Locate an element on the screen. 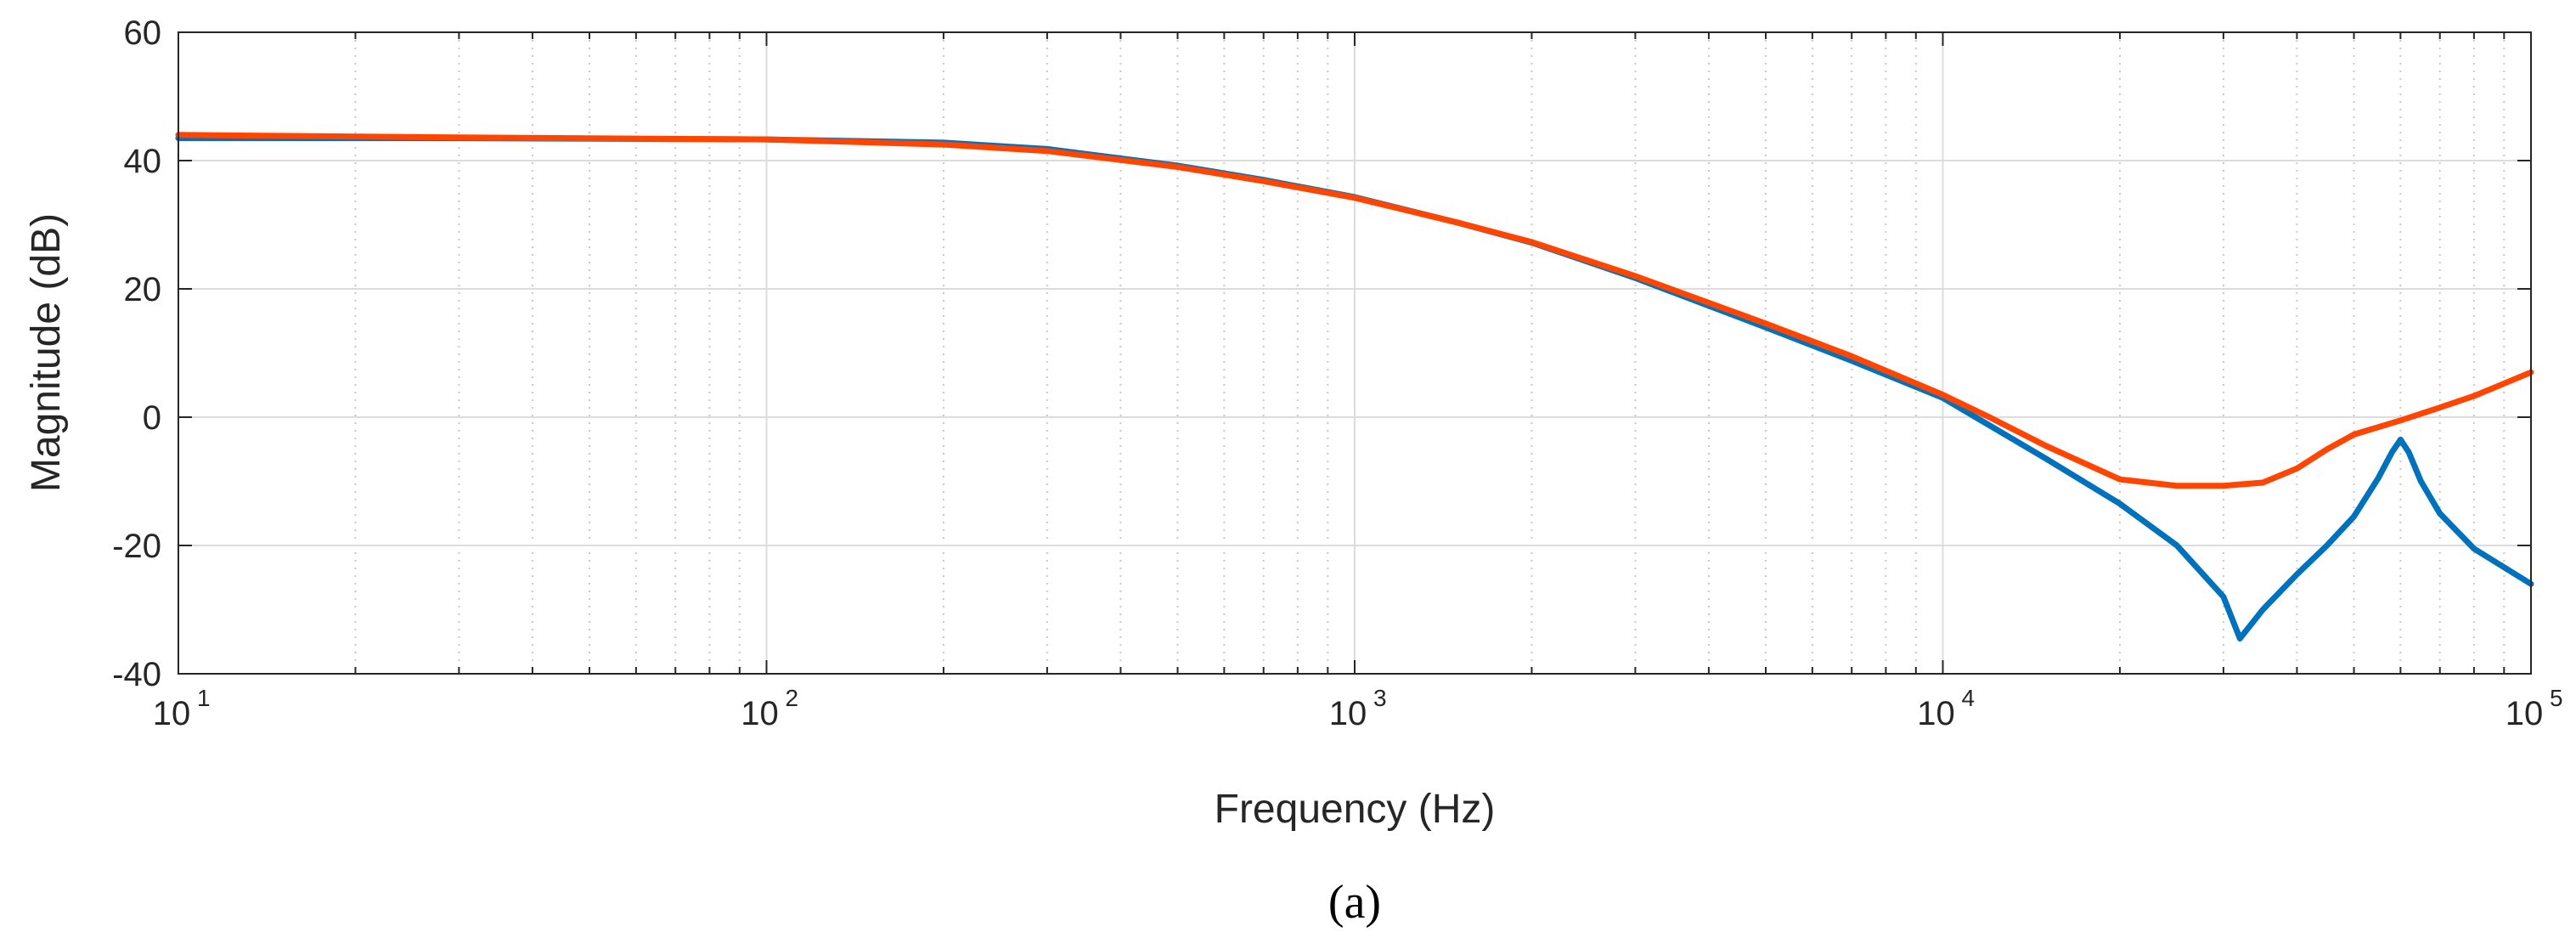  x-axis-label: Frequency (Hz) is located at coordinates (1355, 809).